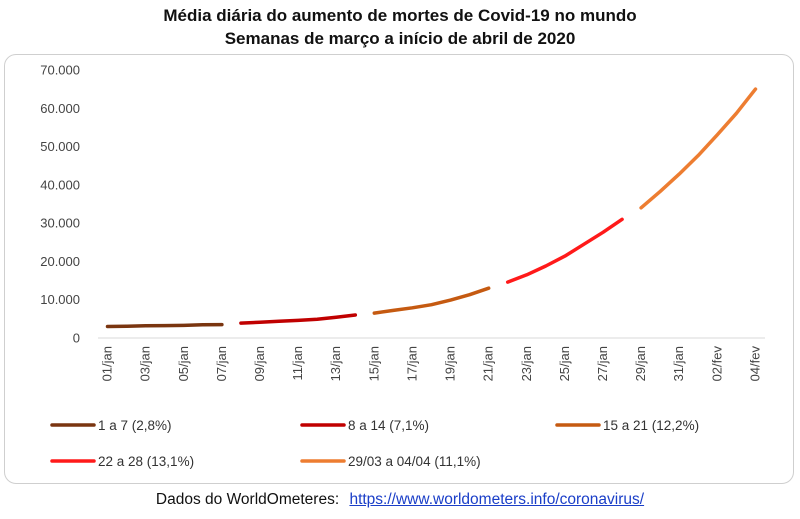 The width and height of the screenshot is (800, 519). What do you see at coordinates (411, 363) in the screenshot?
I see `x-tick-label: 17/jan` at bounding box center [411, 363].